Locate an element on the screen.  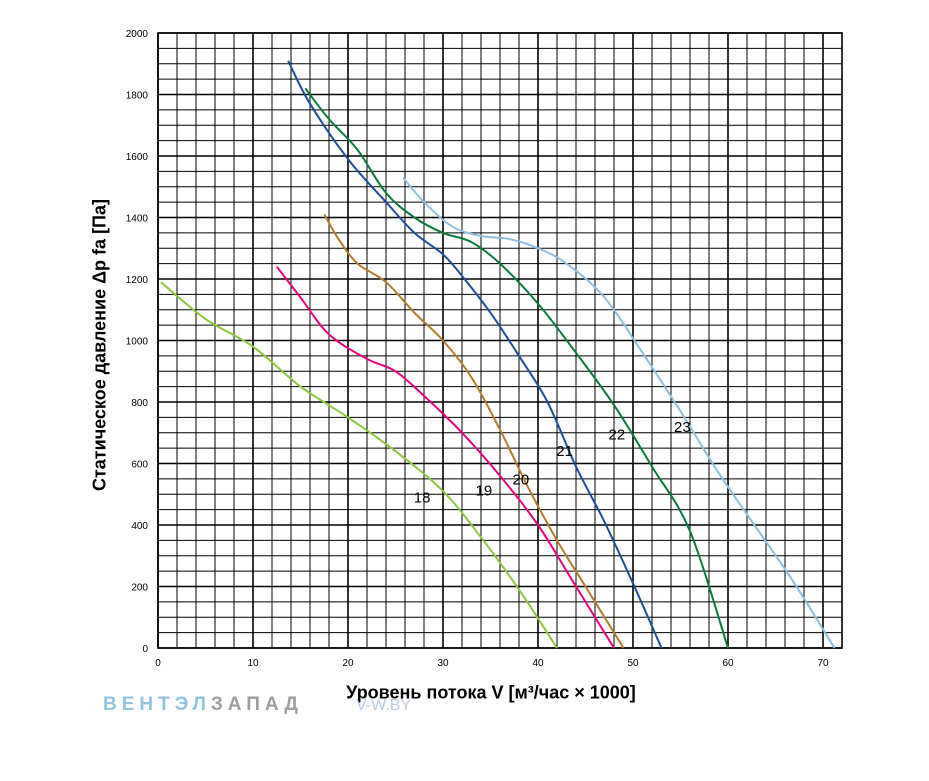
y-tick-label: 1000 is located at coordinates (137, 342).